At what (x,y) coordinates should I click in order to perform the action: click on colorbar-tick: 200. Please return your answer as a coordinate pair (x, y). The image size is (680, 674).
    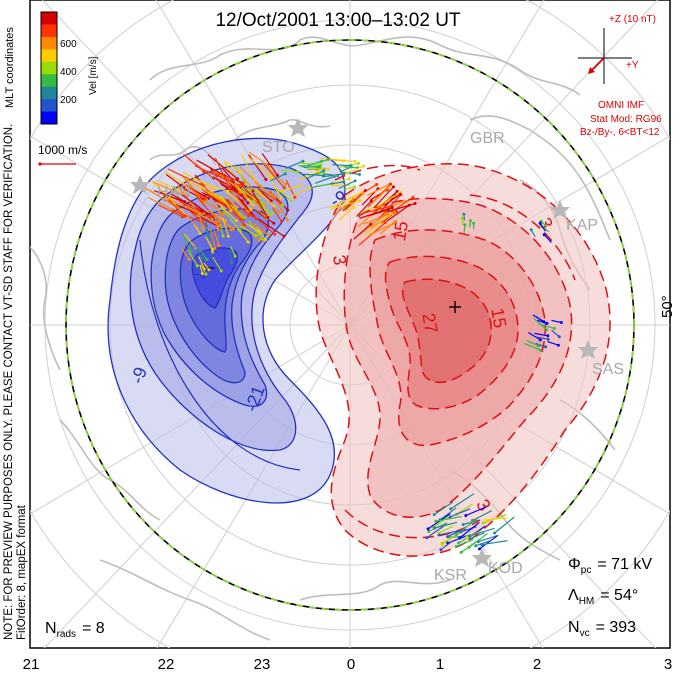
    Looking at the image, I should click on (68, 100).